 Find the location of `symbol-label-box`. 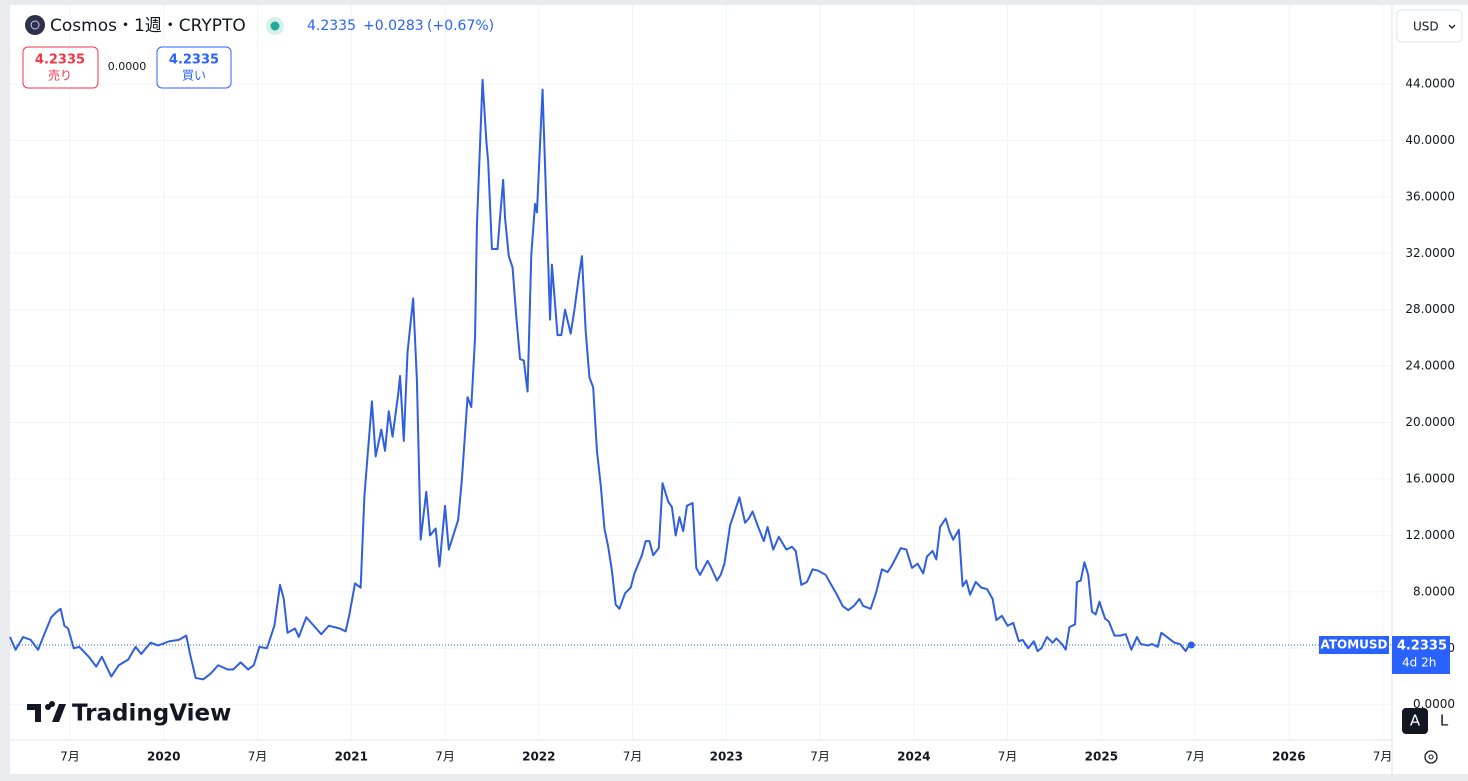

symbol-label-box is located at coordinates (1354, 645).